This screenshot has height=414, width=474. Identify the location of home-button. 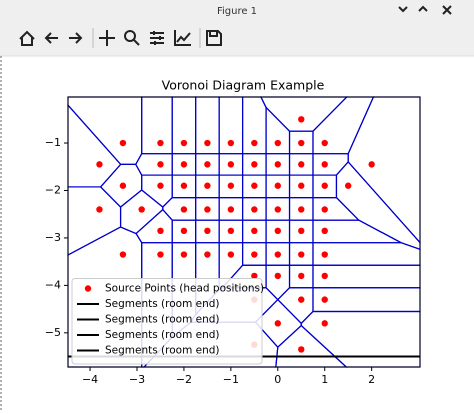
(27, 38).